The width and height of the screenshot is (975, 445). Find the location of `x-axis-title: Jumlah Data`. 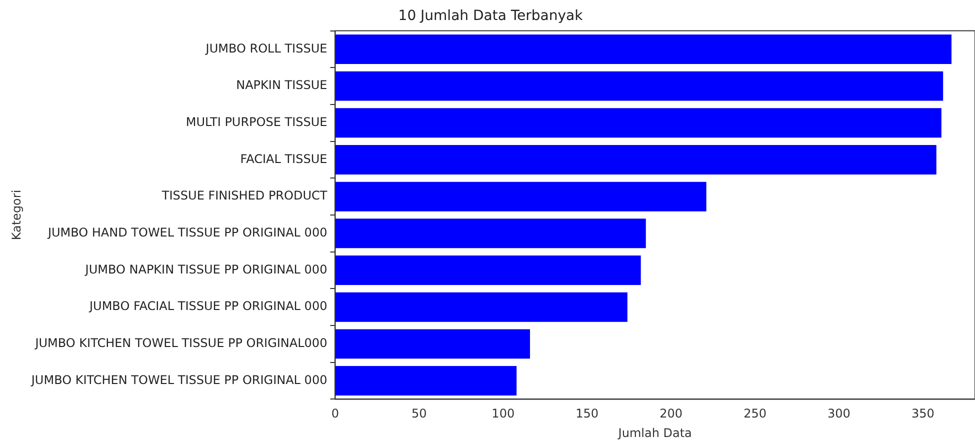

x-axis-title: Jumlah Data is located at coordinates (654, 433).